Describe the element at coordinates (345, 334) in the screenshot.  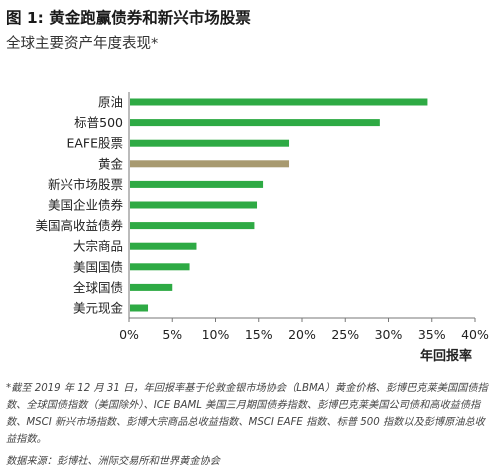
I see `x-tick-label: 25%` at that location.